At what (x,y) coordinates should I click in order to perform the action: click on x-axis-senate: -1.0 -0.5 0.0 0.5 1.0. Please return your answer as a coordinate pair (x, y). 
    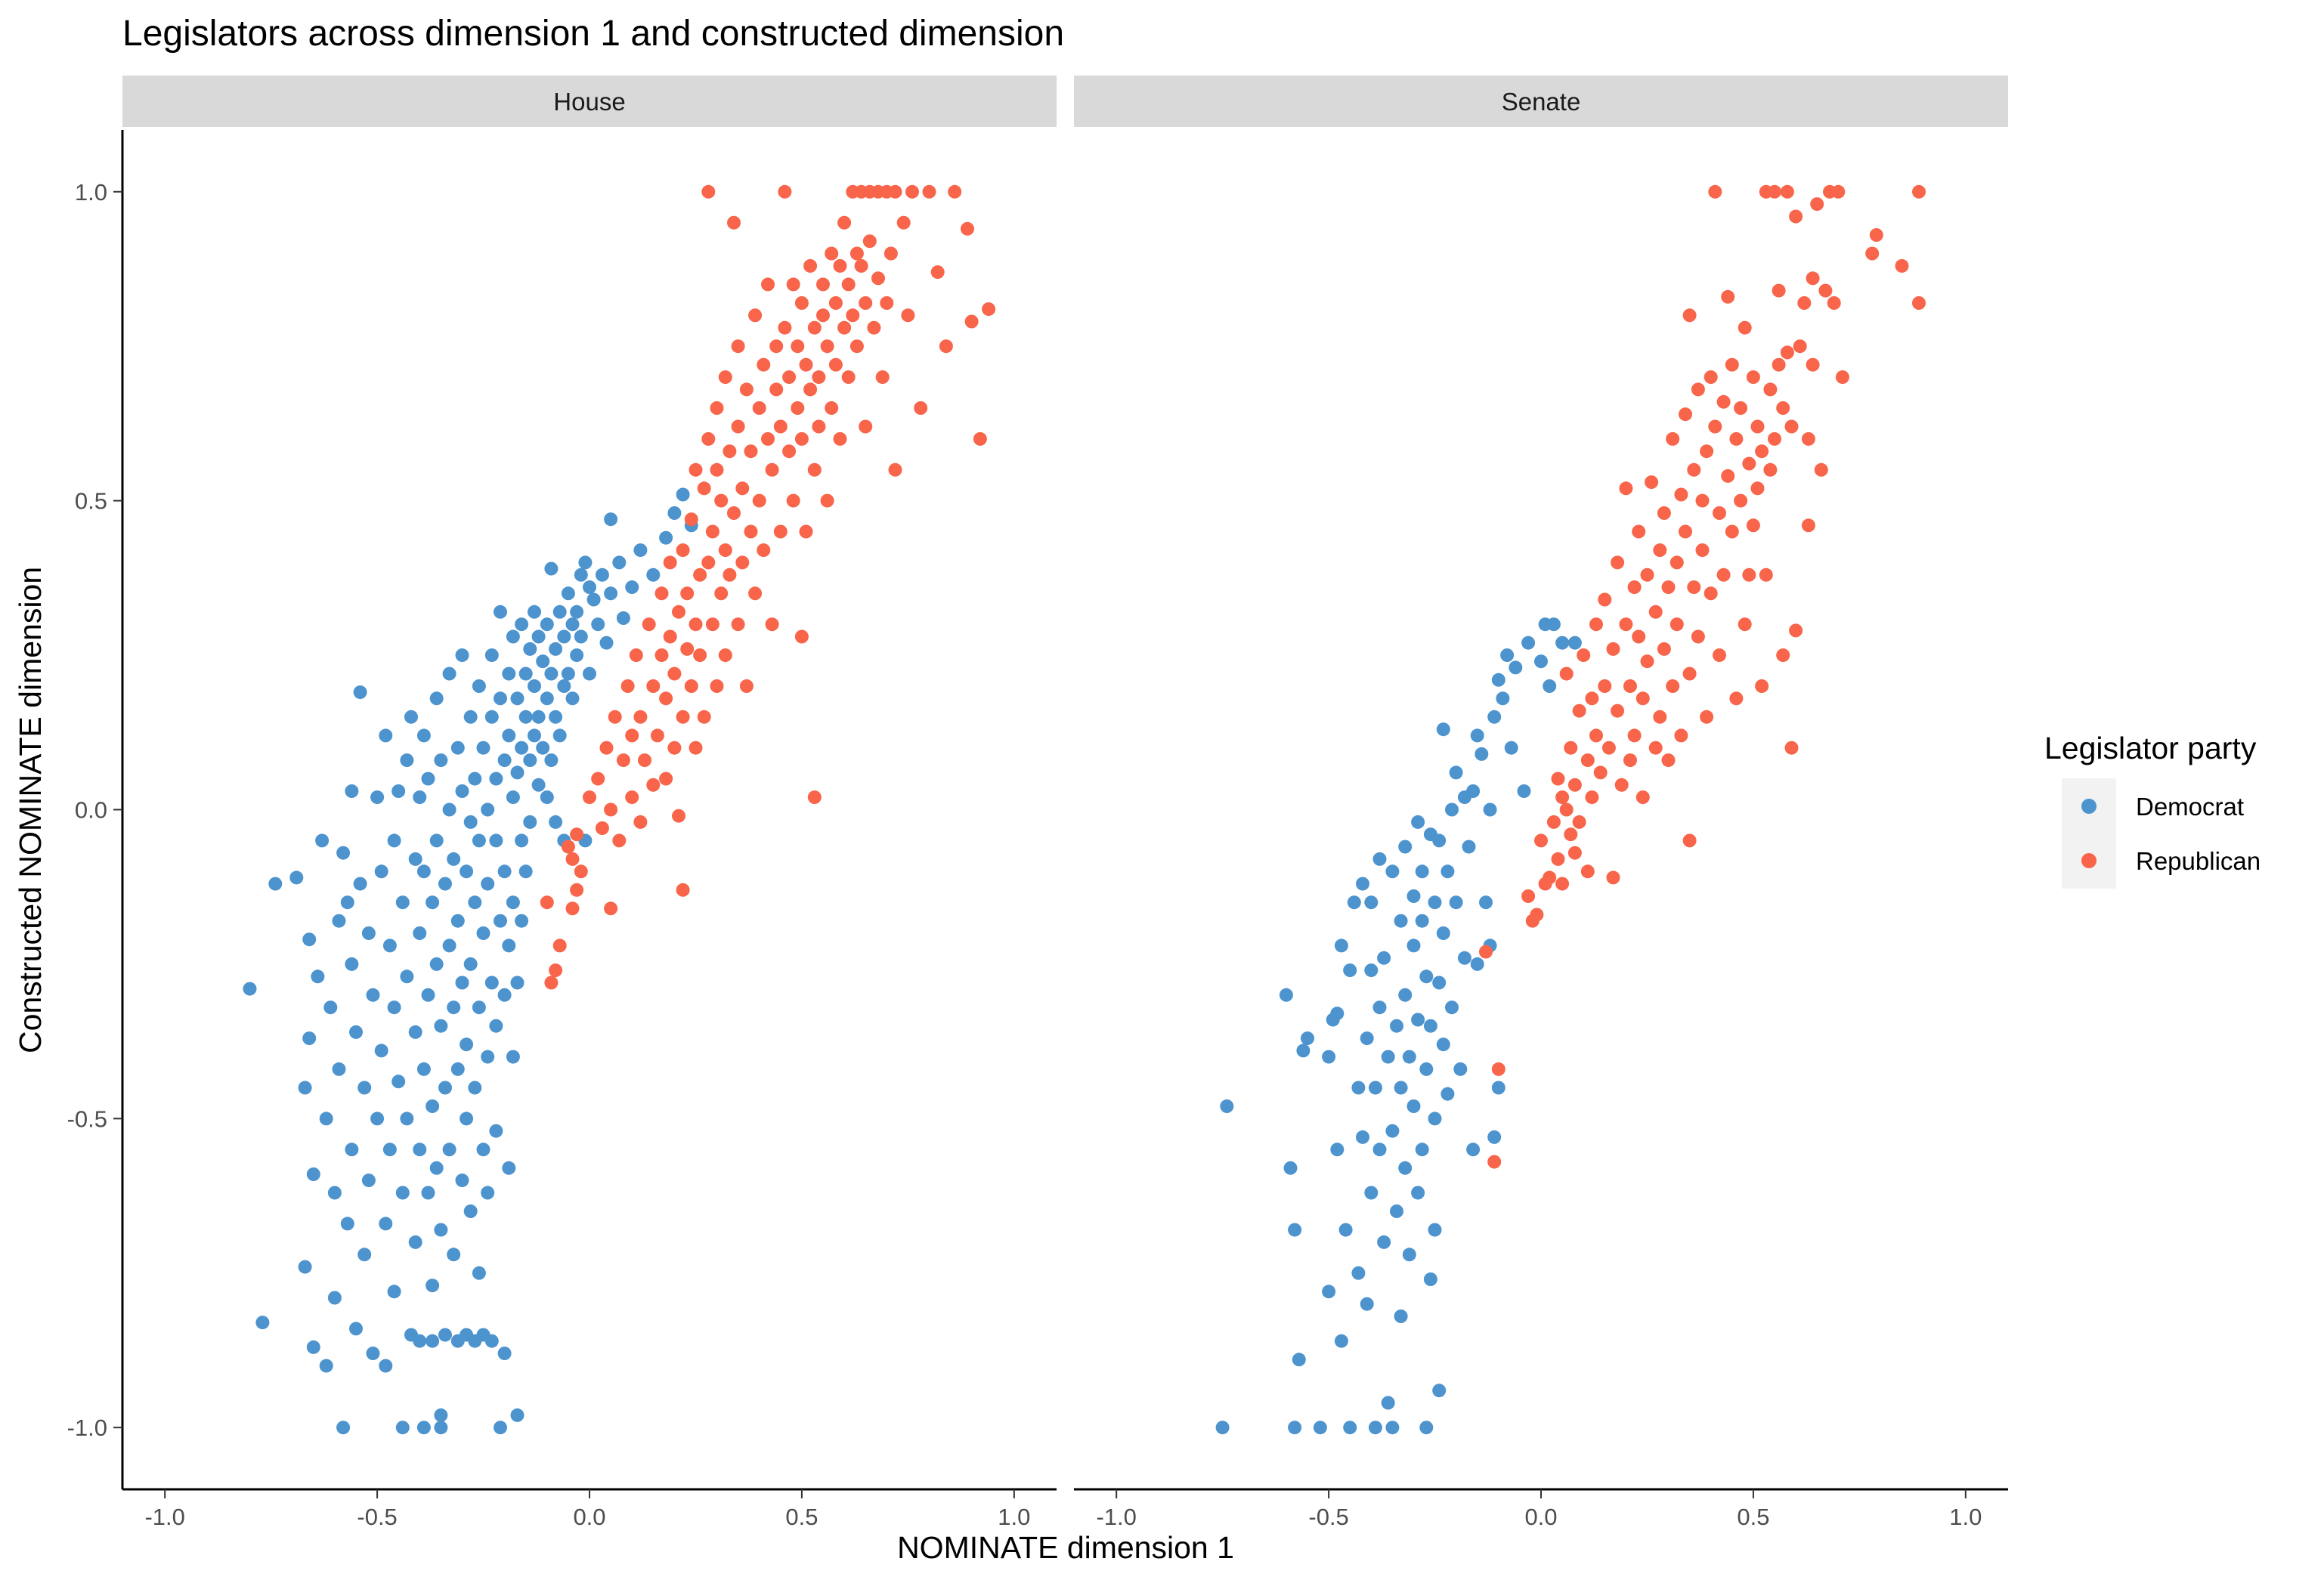
    Looking at the image, I should click on (1541, 1509).